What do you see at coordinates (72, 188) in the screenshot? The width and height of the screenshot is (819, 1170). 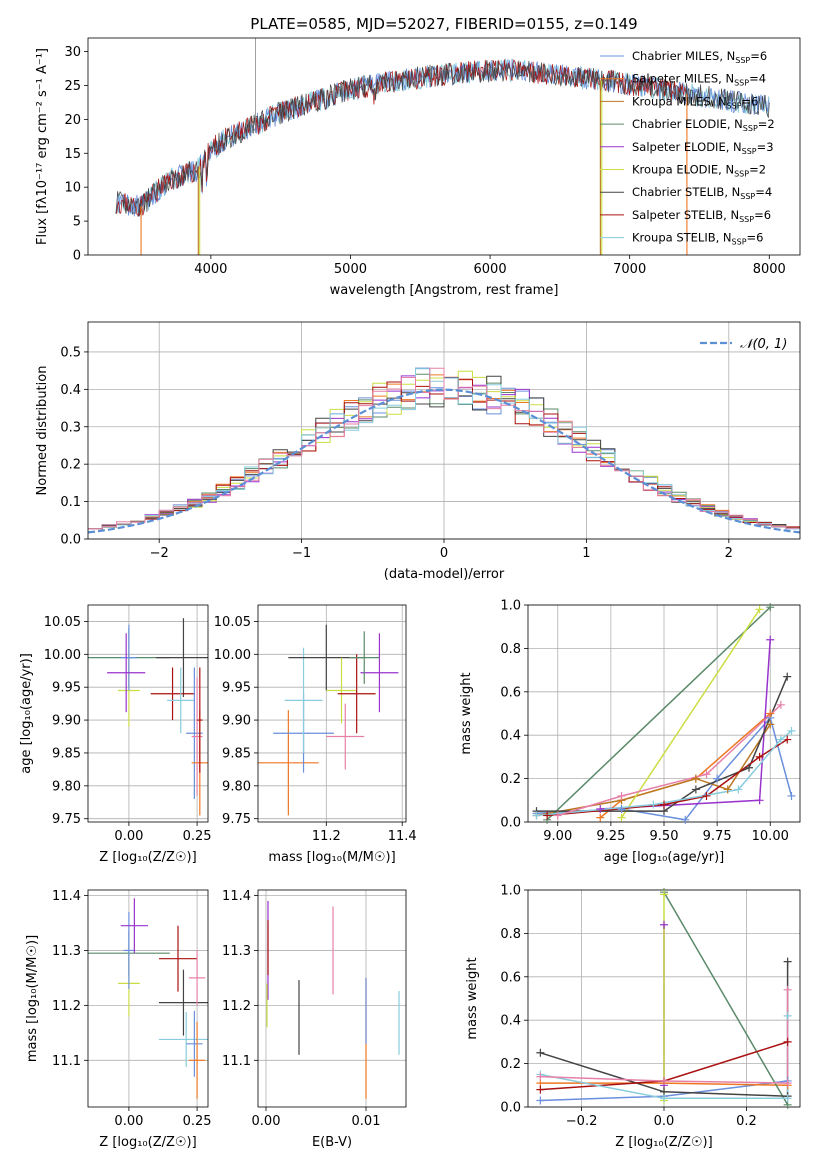 I see `y-tick-label: 10` at bounding box center [72, 188].